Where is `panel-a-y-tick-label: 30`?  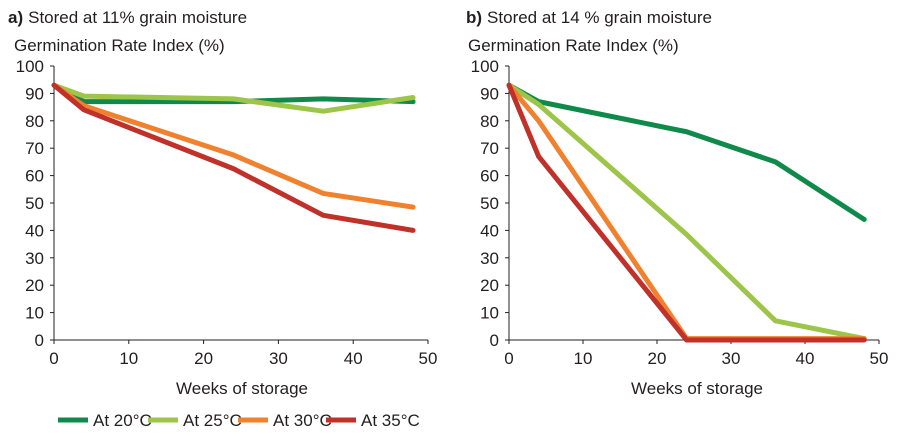
panel-a-y-tick-label: 30 is located at coordinates (34, 258).